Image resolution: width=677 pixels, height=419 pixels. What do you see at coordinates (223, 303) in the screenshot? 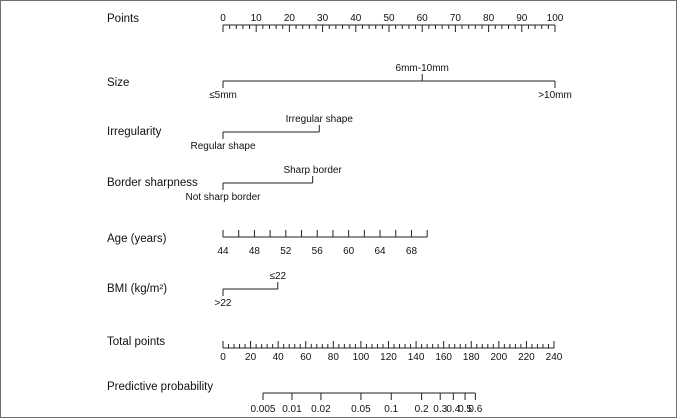
I see `bmi-category-label: >22` at bounding box center [223, 303].